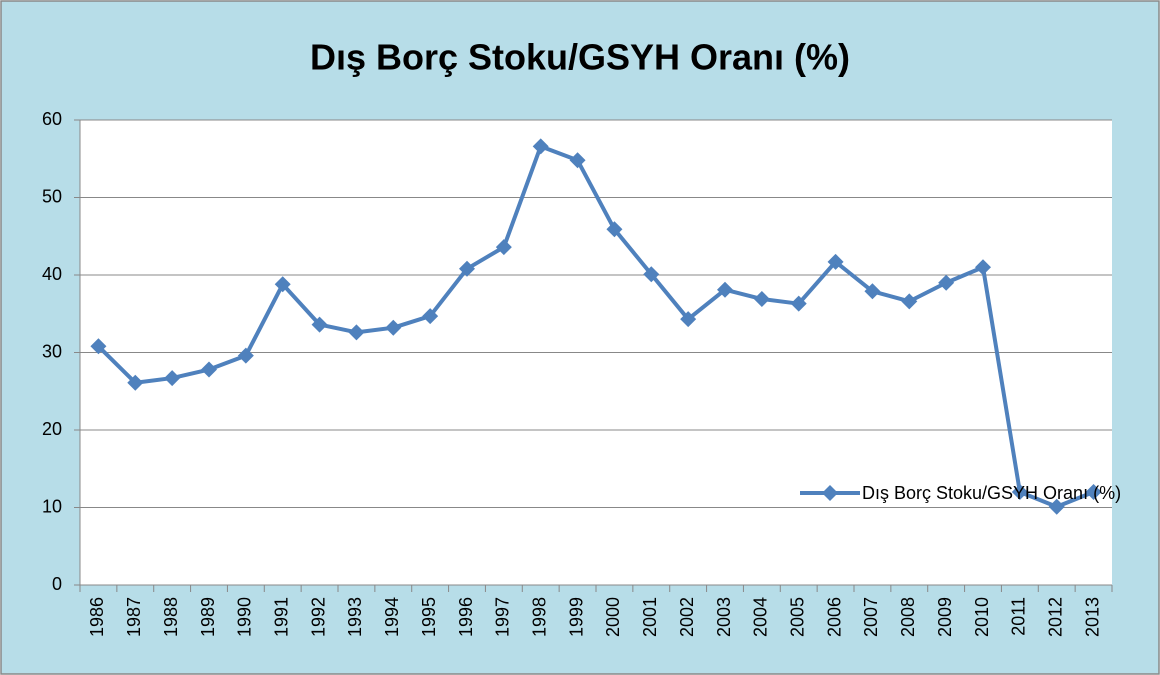 The height and width of the screenshot is (675, 1160). I want to click on x-tick-label: 1992, so click(318, 617).